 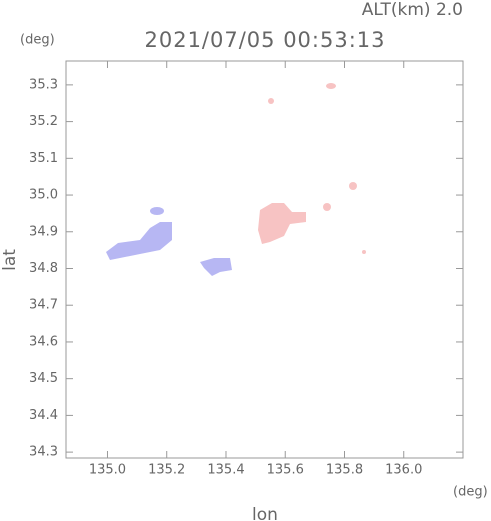 I want to click on y-tick-label: 34.4, so click(x=43, y=415).